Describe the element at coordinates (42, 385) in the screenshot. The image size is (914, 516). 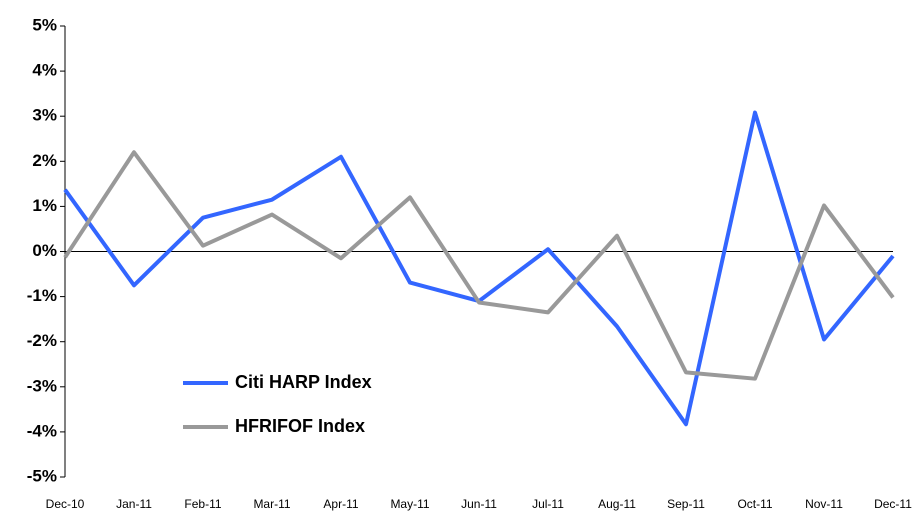
I see `y-tick-label: -3%` at that location.